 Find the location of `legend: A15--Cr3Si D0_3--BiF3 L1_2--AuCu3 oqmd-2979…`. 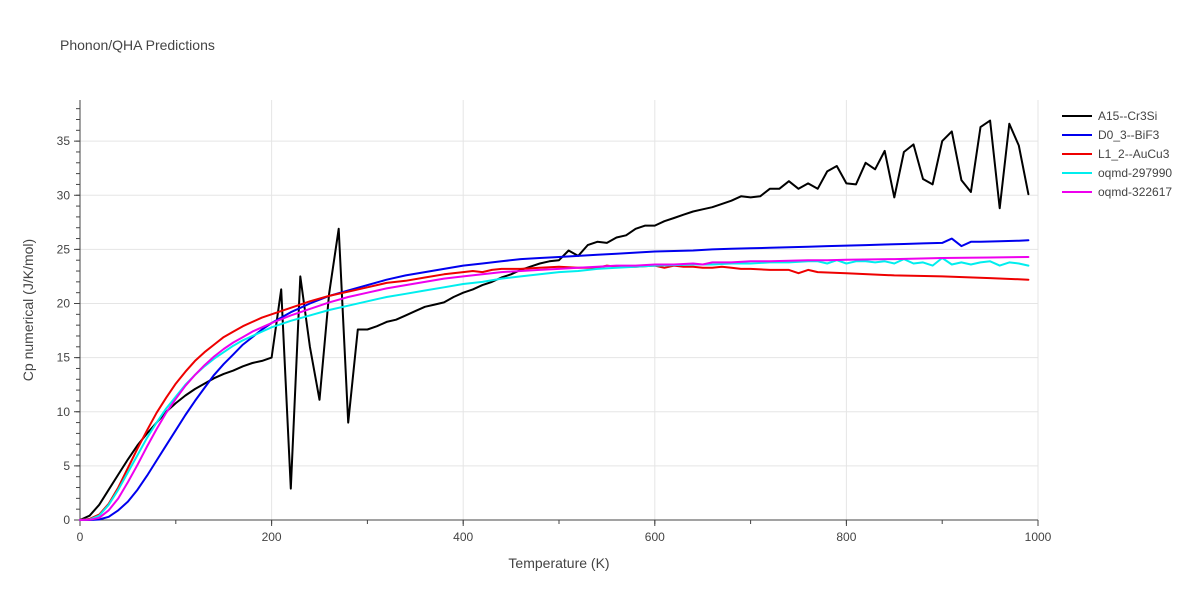

legend: A15--Cr3Si D0_3--BiF3 L1_2--AuCu3 oqmd-2979… is located at coordinates (1117, 154).